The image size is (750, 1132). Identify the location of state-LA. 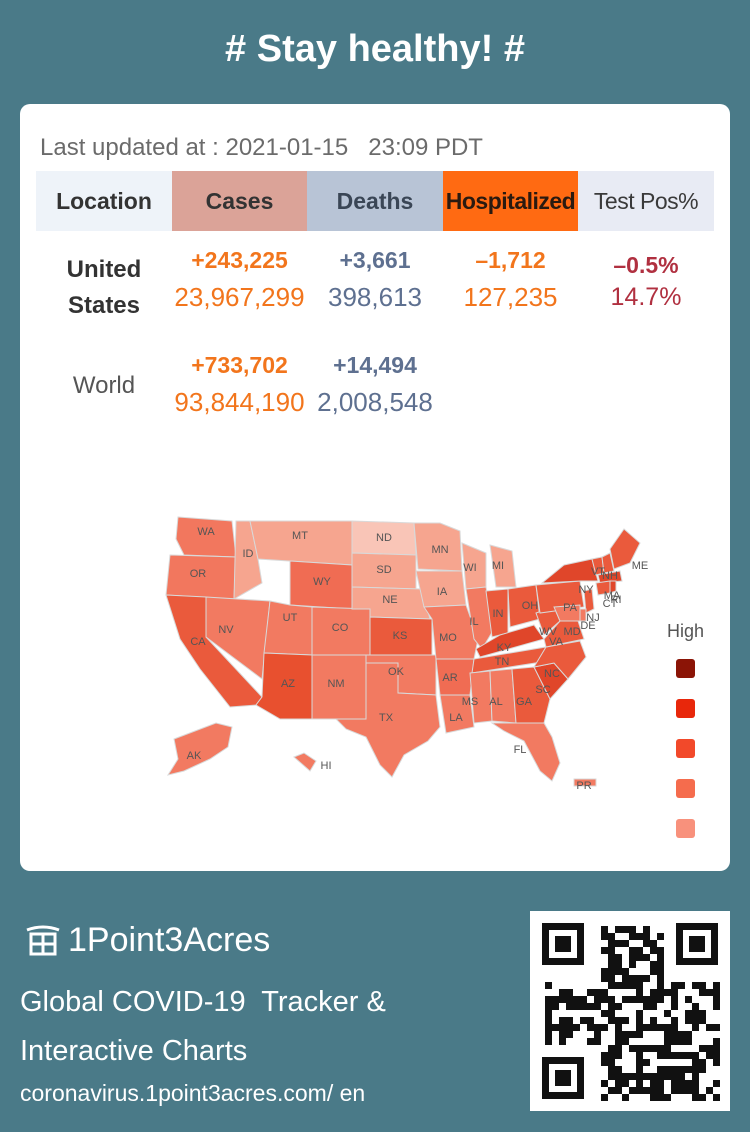
(457, 714).